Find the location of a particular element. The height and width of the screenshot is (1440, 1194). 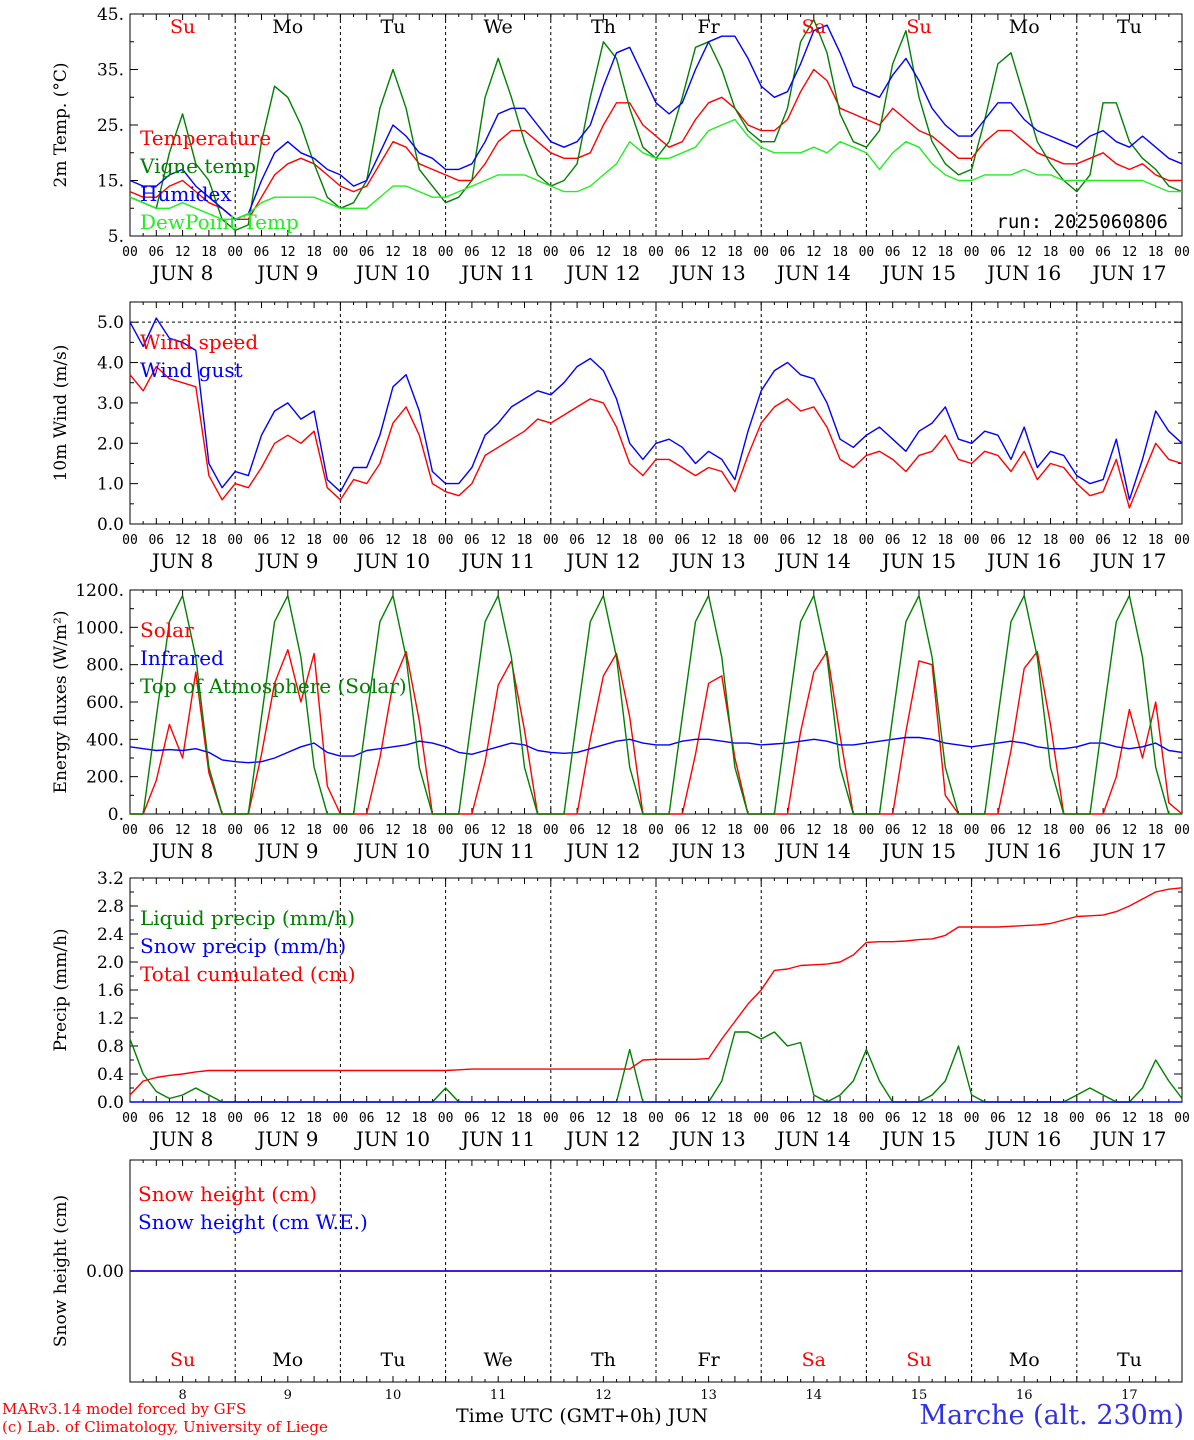

y-tick-label: 2.8 is located at coordinates (110, 907).